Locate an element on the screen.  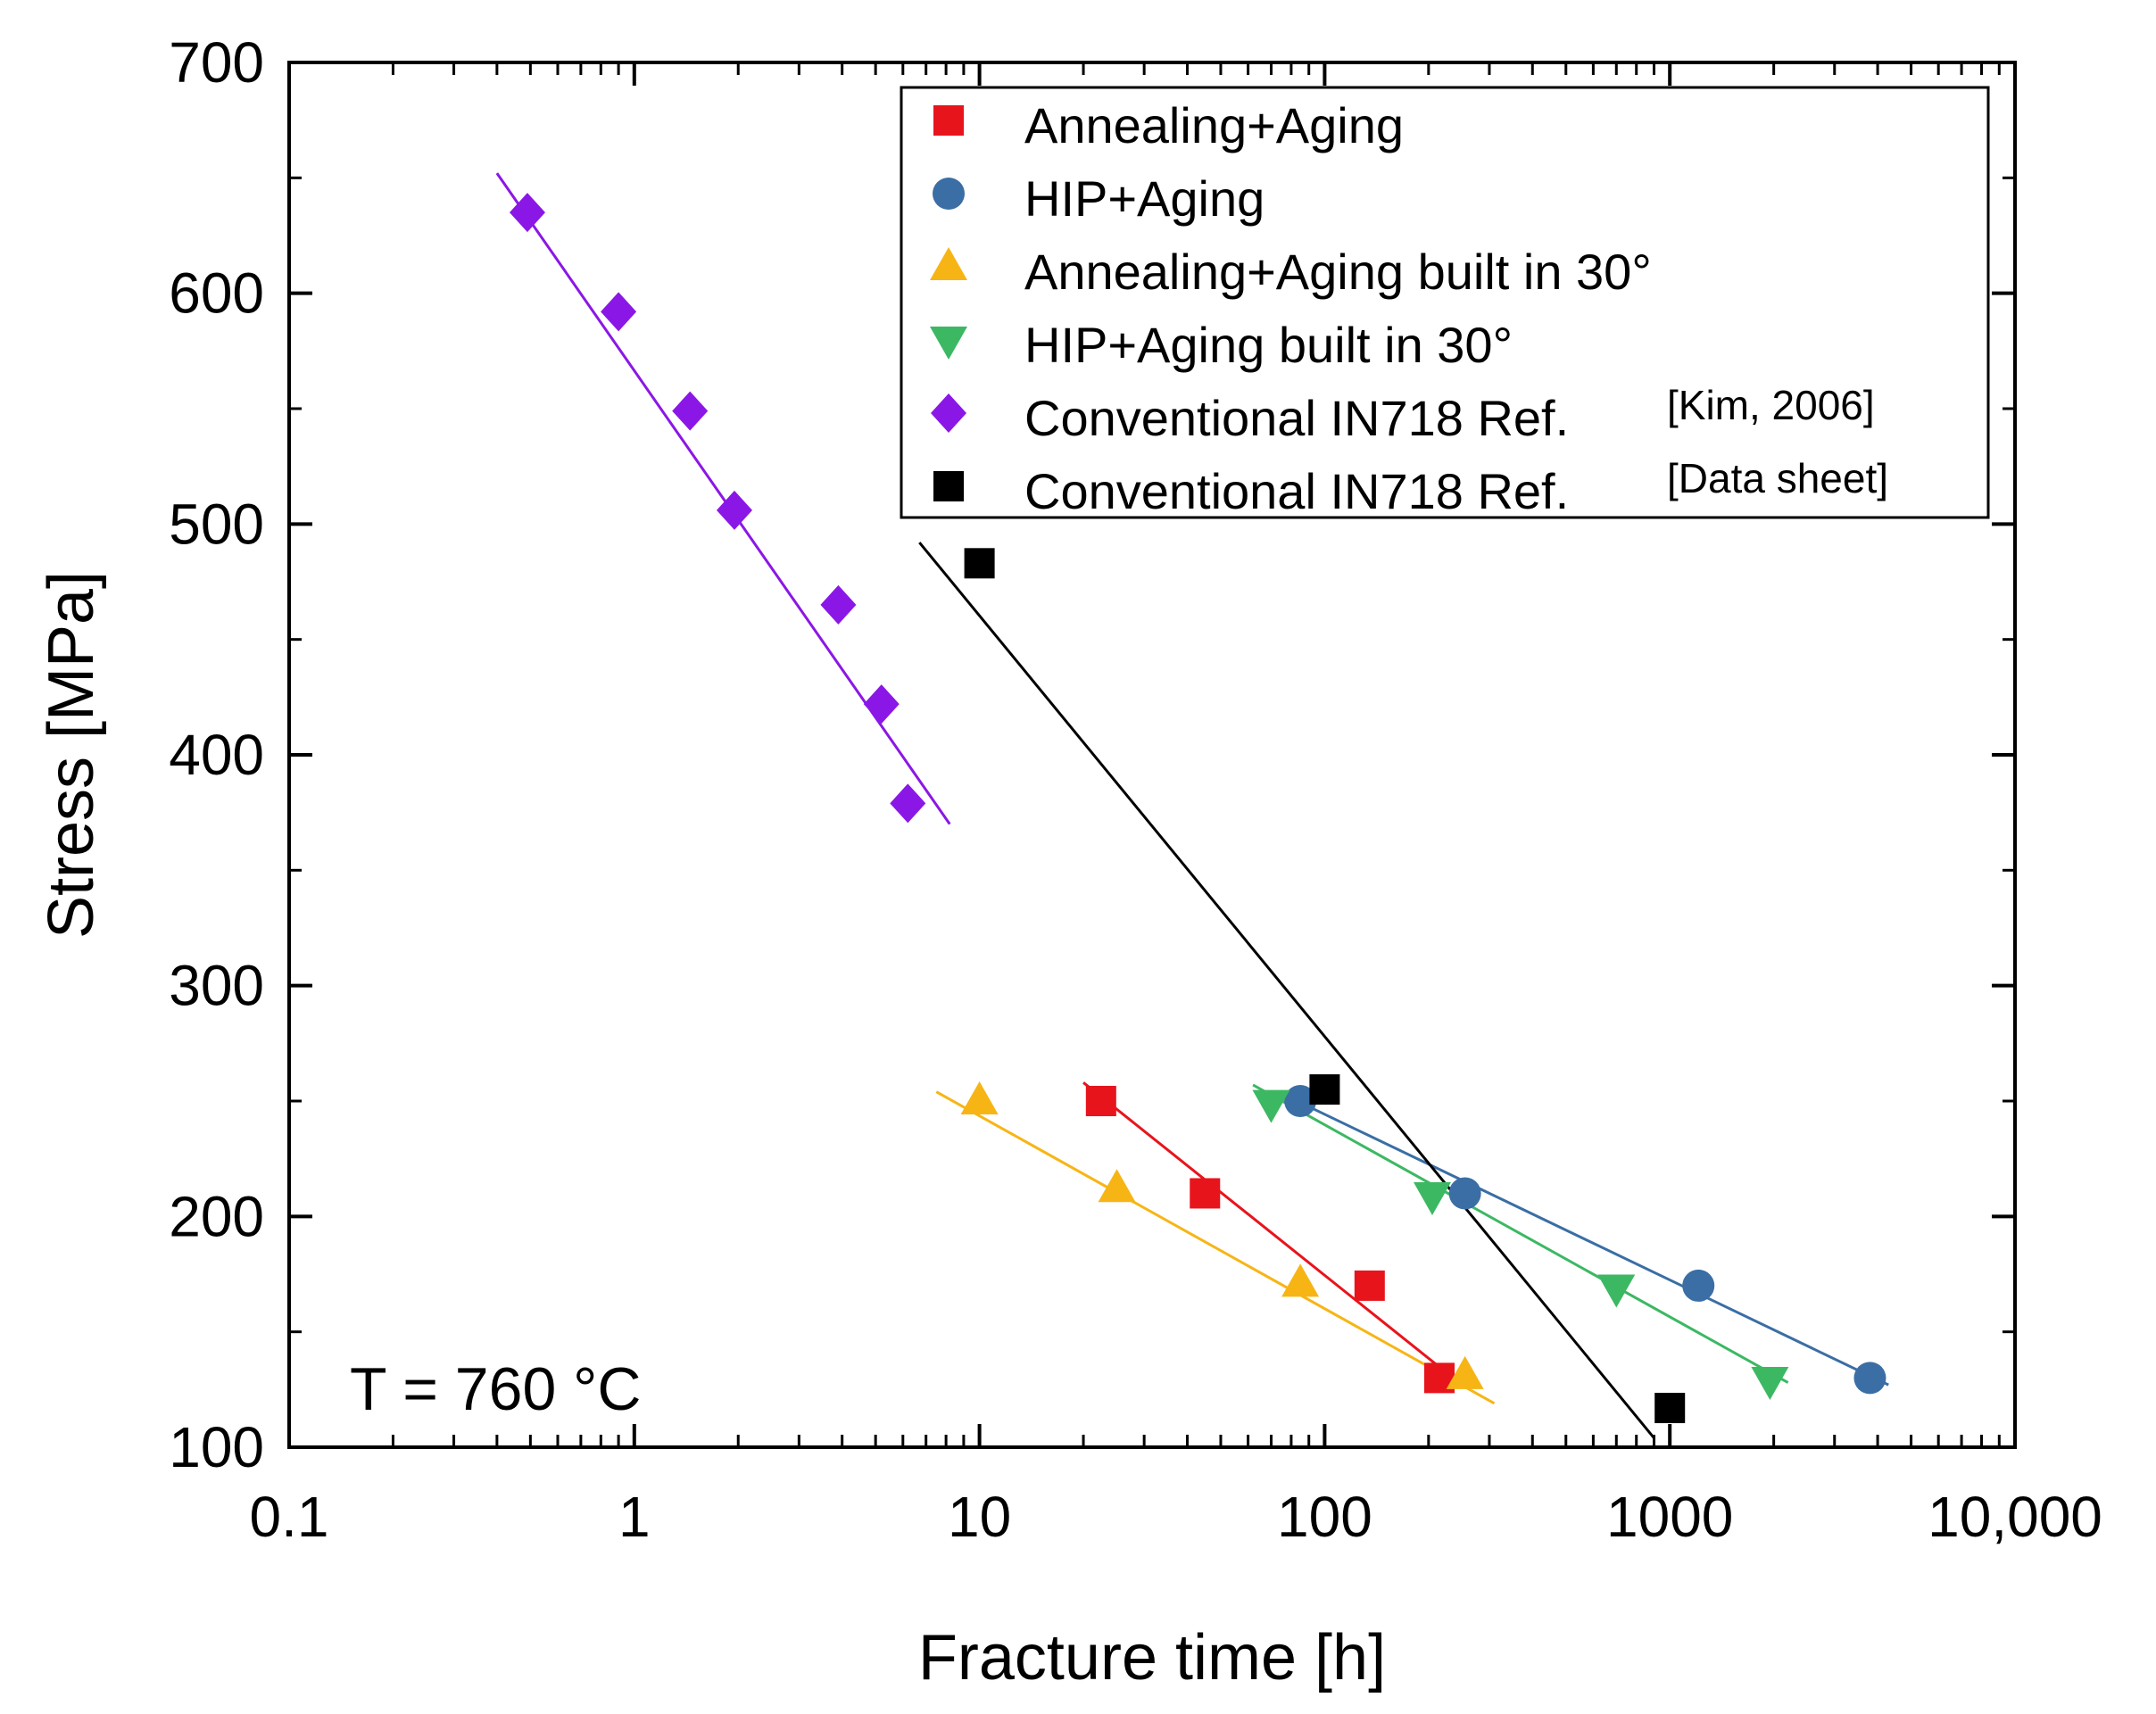
x-tick-label: 0.1 is located at coordinates (289, 1517).